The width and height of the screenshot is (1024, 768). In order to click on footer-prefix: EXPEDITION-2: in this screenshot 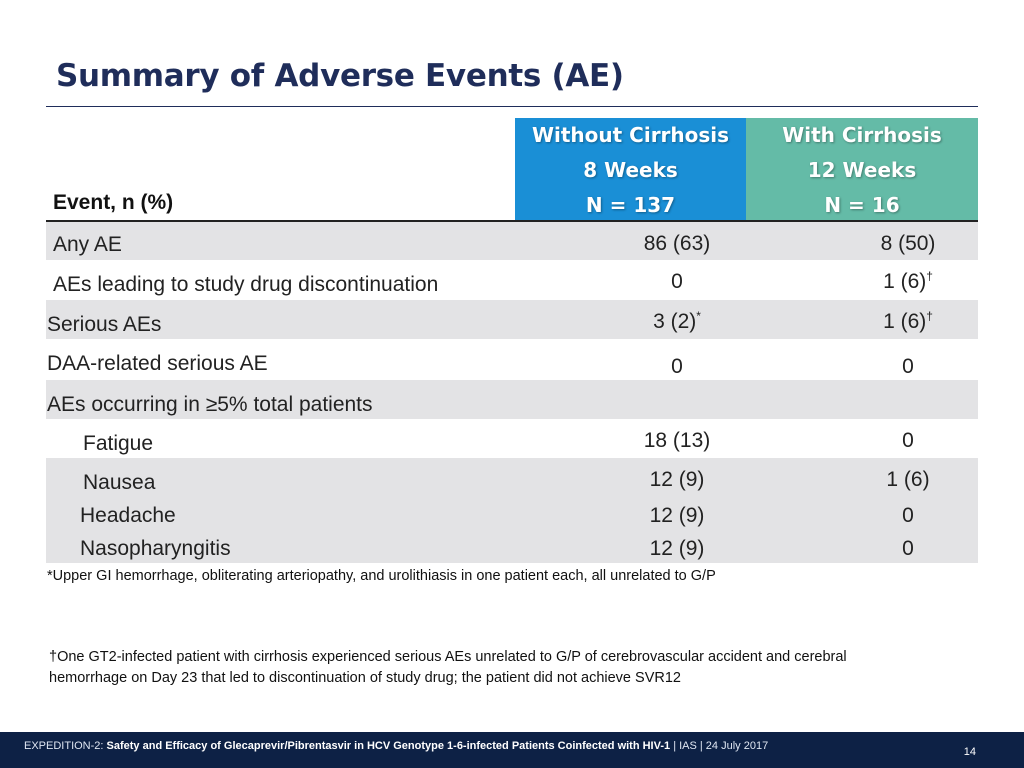, I will do `click(65, 746)`.